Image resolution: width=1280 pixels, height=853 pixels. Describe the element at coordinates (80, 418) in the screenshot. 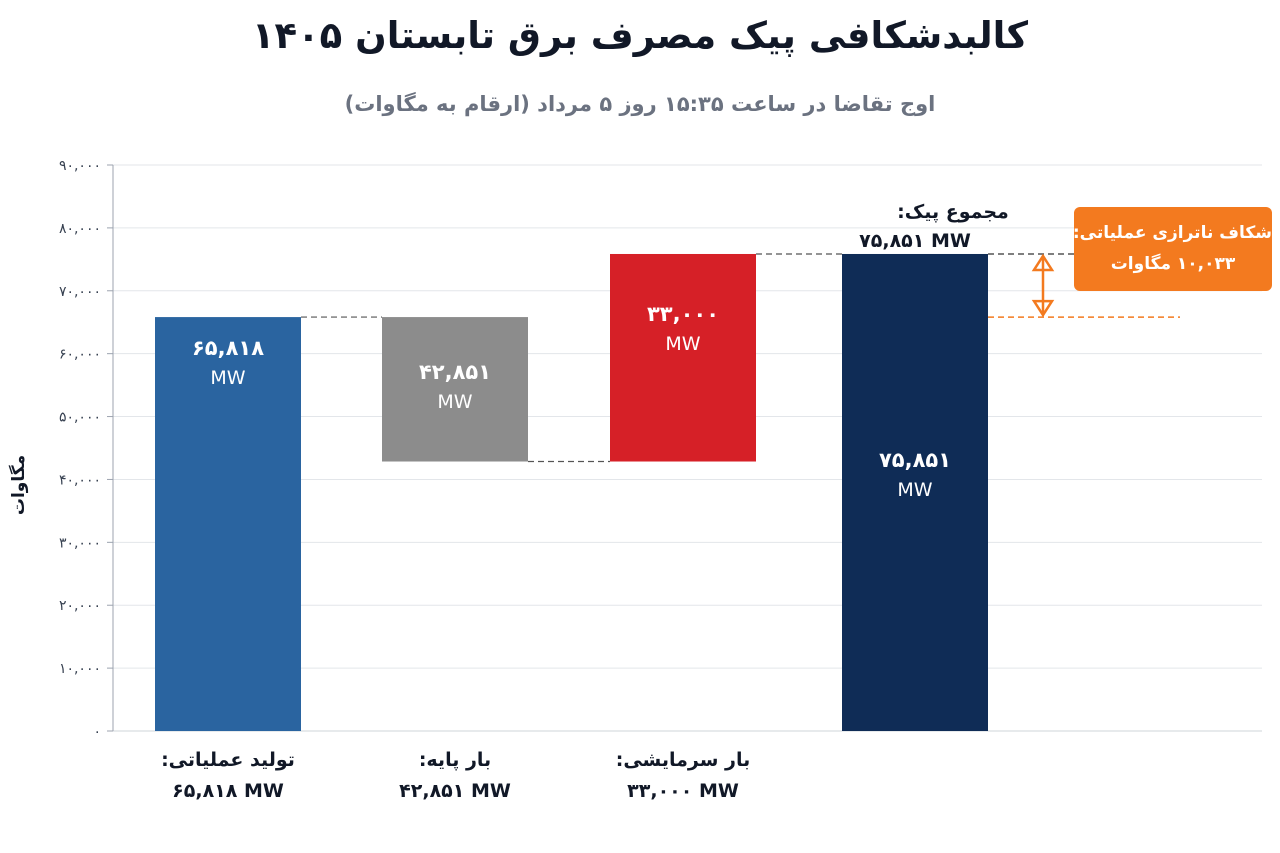

I see `y-tick-label: ۵۰,۰۰۰` at that location.